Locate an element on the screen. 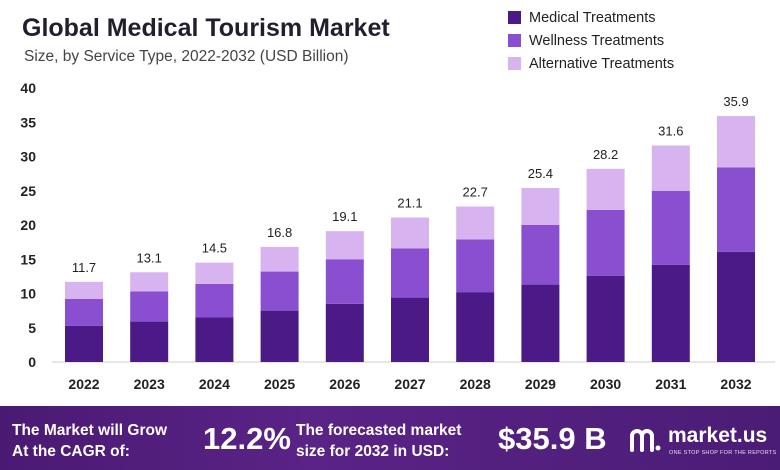  legend-label-wellness: Wellness Treatments is located at coordinates (597, 40).